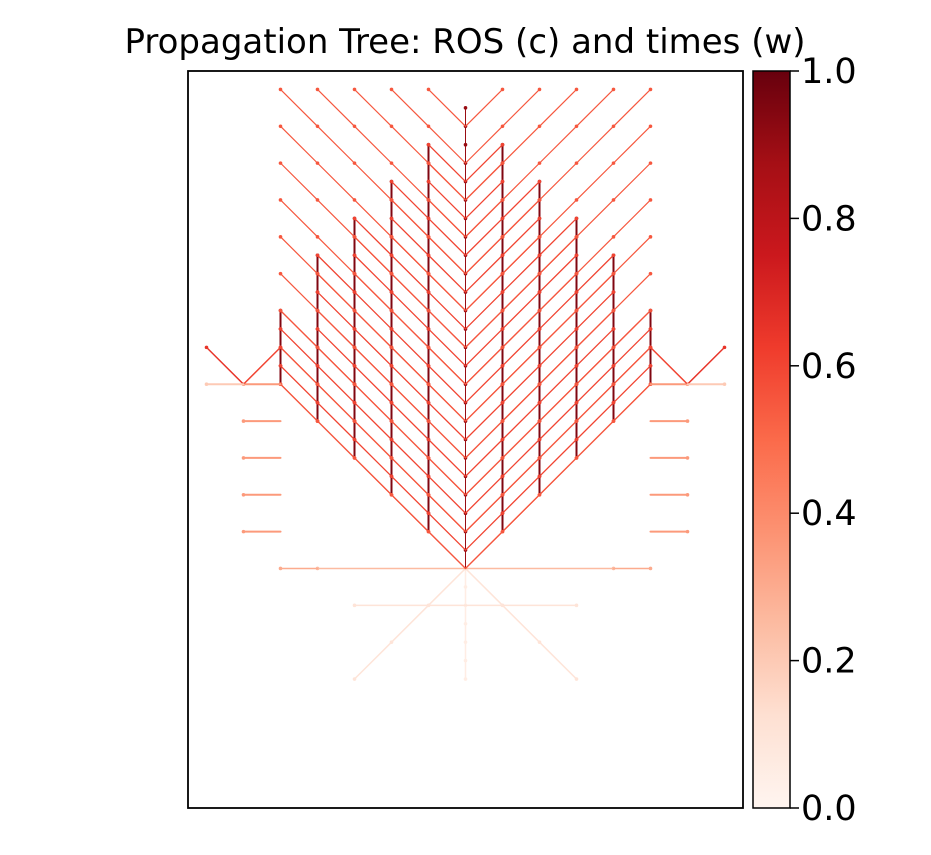 The height and width of the screenshot is (855, 931). I want to click on colorbar-tick-label: 0.8, so click(829, 219).